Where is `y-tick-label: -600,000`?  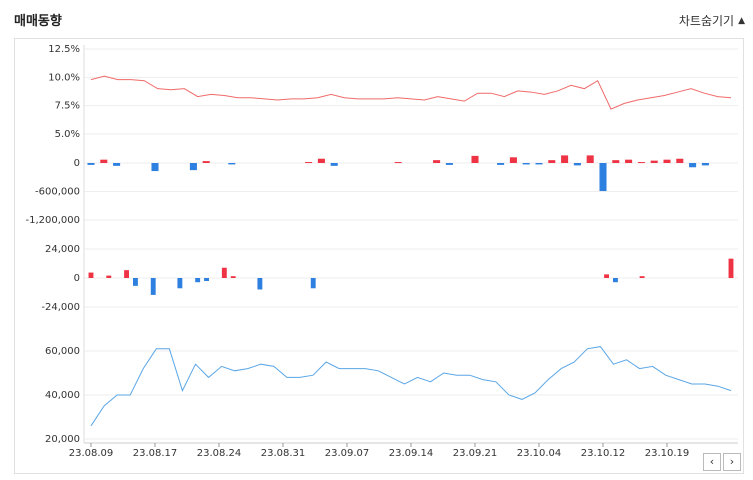
y-tick-label: -600,000 is located at coordinates (57, 192).